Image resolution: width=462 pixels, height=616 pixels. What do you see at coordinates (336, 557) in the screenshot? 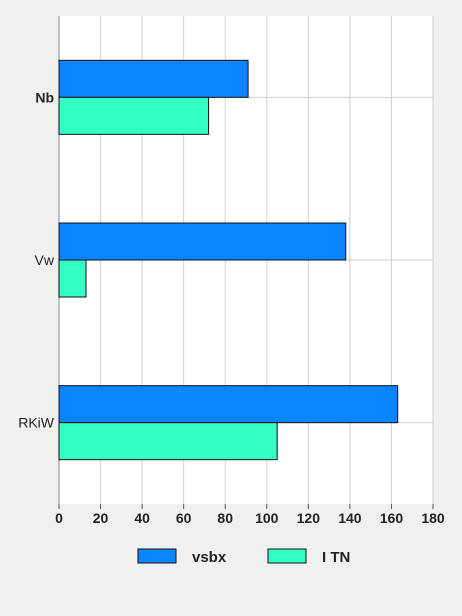
I see `legend-label: I TN` at bounding box center [336, 557].